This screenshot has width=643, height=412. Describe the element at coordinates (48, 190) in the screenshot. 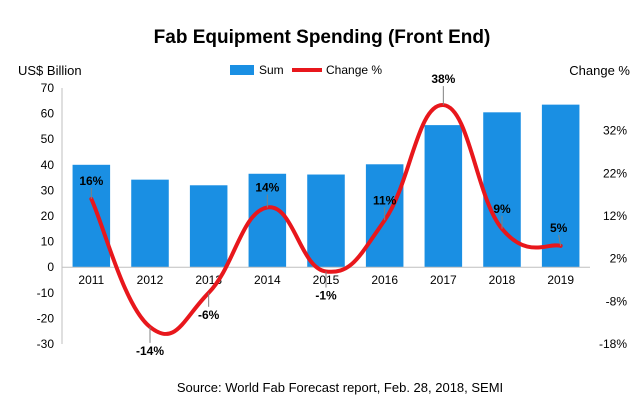

I see `y-tick-label: 30` at that location.